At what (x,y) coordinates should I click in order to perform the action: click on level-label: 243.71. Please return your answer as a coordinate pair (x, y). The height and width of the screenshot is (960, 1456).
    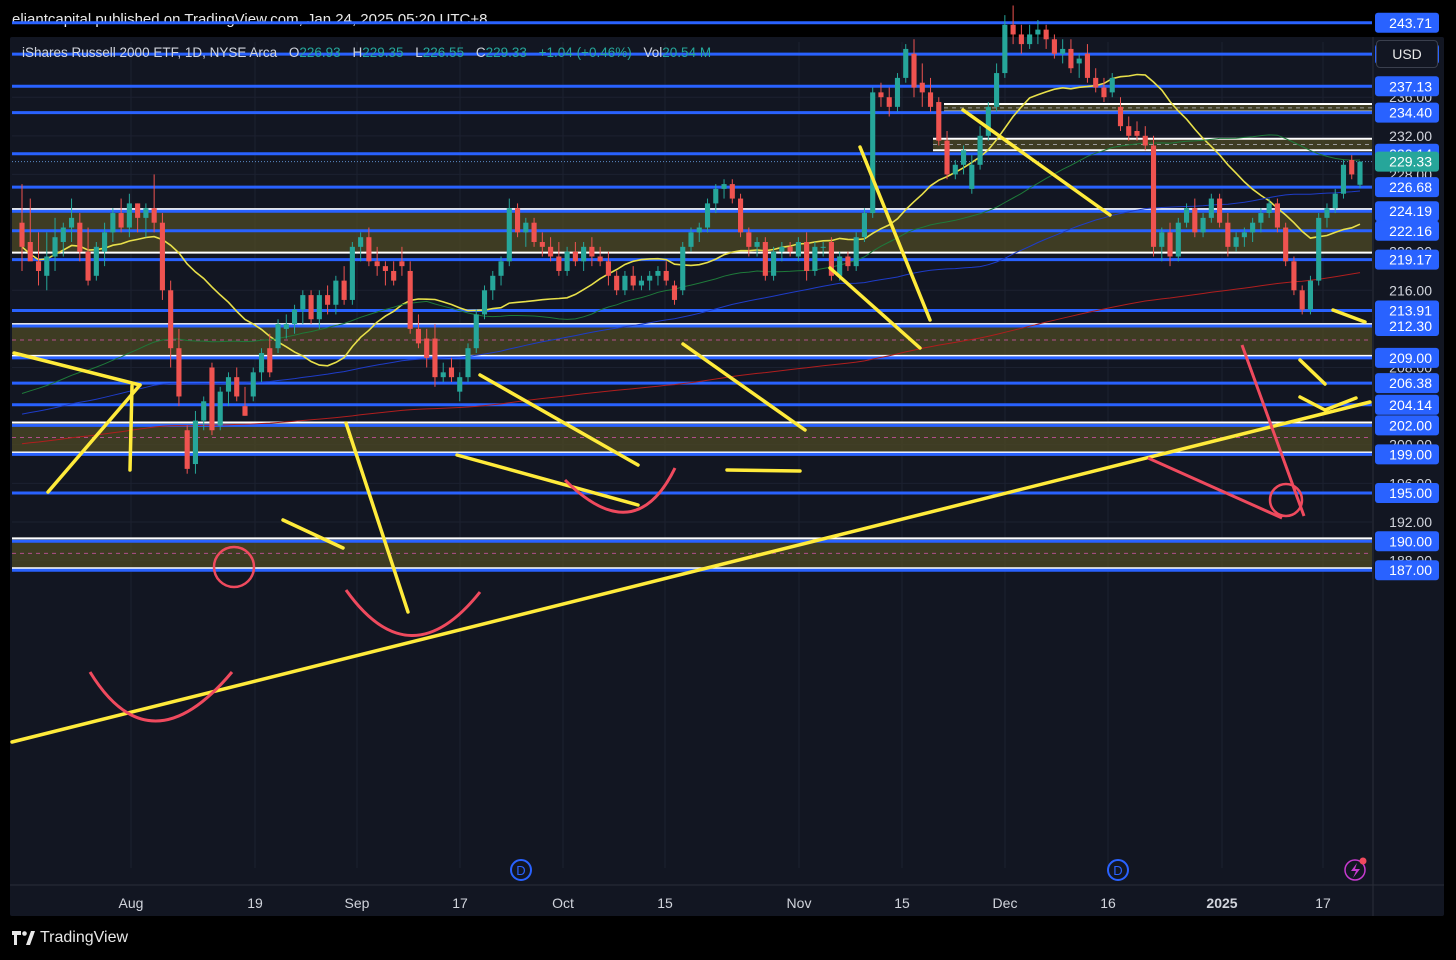
    Looking at the image, I should click on (1410, 23).